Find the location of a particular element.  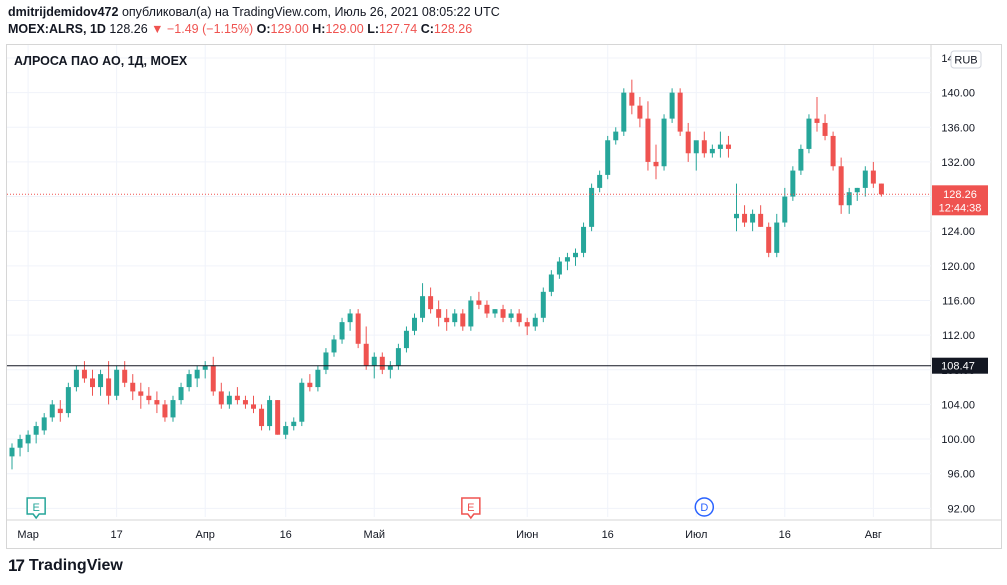

earnings-marker: E is located at coordinates (471, 508).